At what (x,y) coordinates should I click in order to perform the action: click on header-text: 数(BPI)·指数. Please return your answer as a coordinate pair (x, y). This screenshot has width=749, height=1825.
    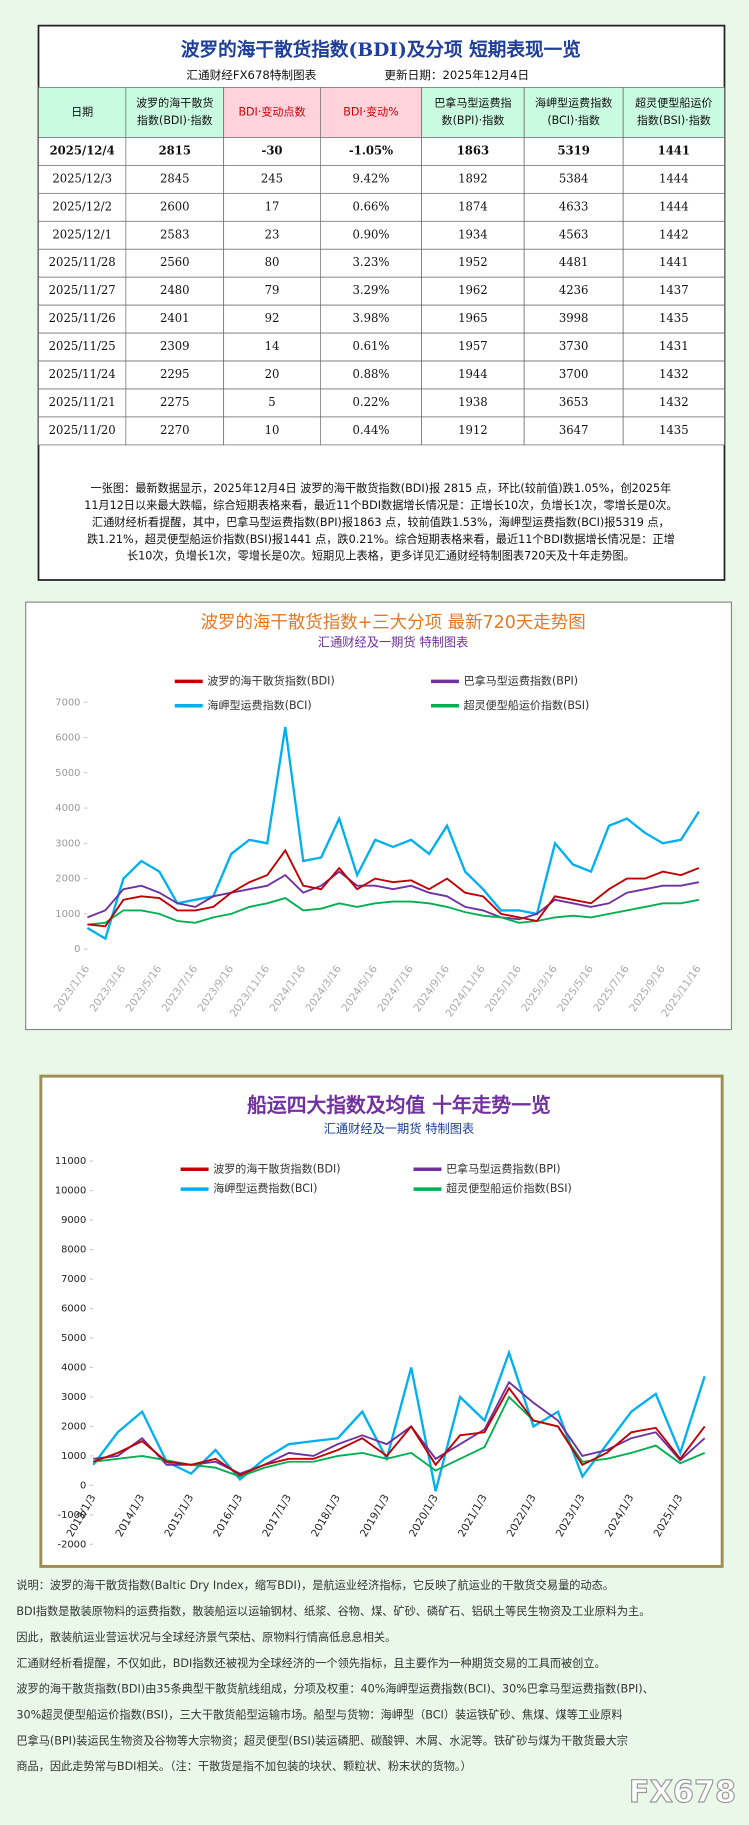
    Looking at the image, I should click on (473, 120).